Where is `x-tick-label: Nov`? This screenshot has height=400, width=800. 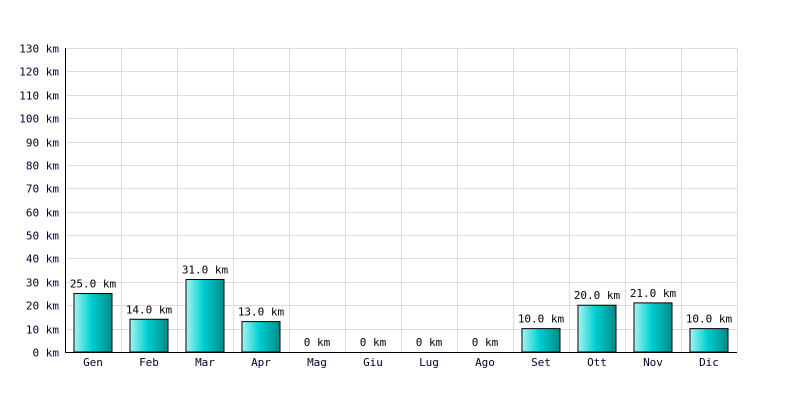 x-tick-label: Nov is located at coordinates (653, 362).